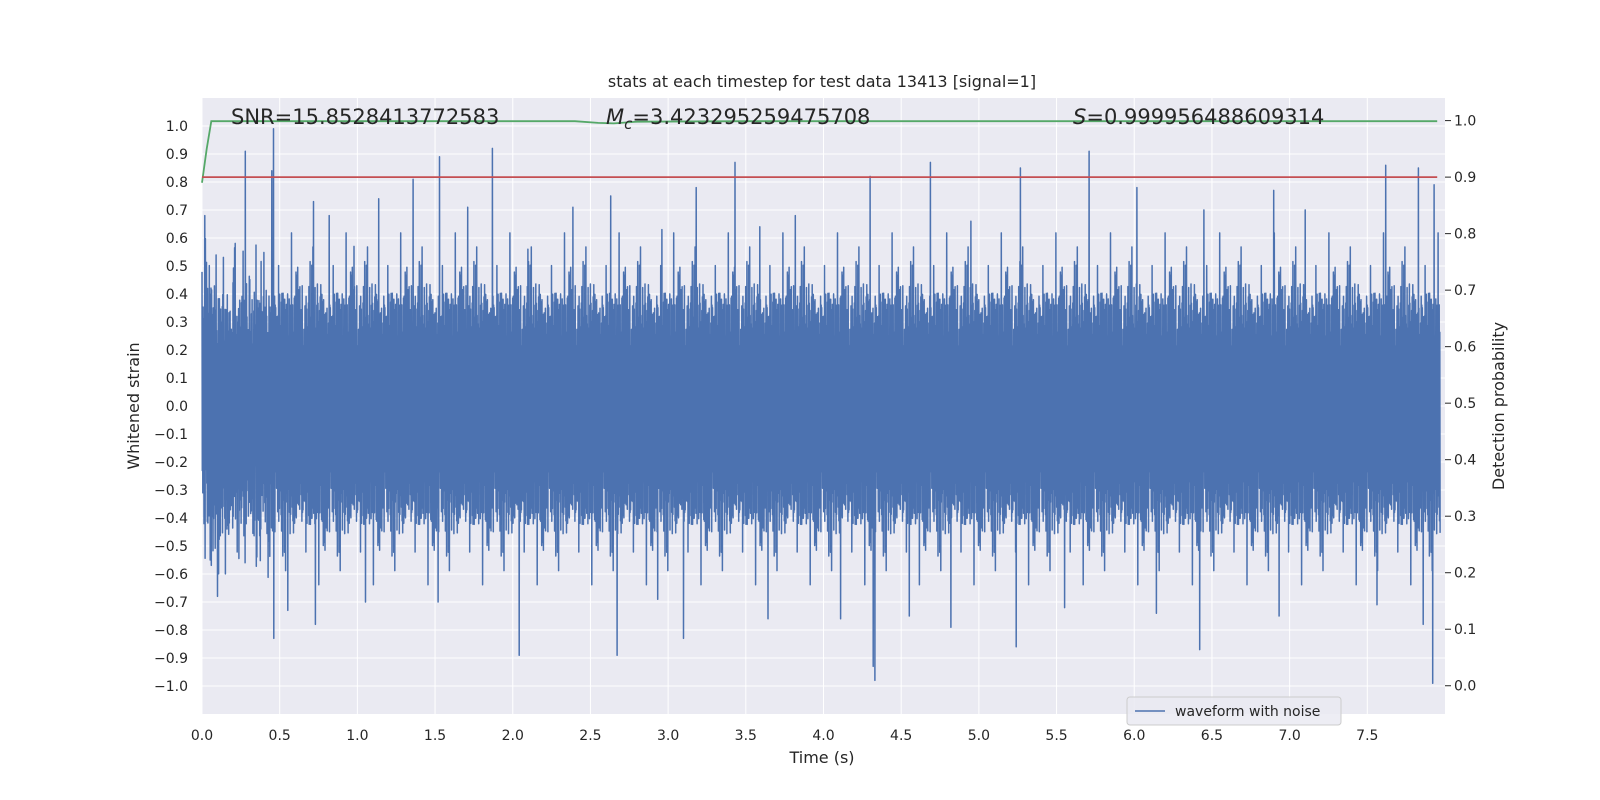 This screenshot has width=1600, height=800. I want to click on y-tick-label-left: 1.0, so click(177, 127).